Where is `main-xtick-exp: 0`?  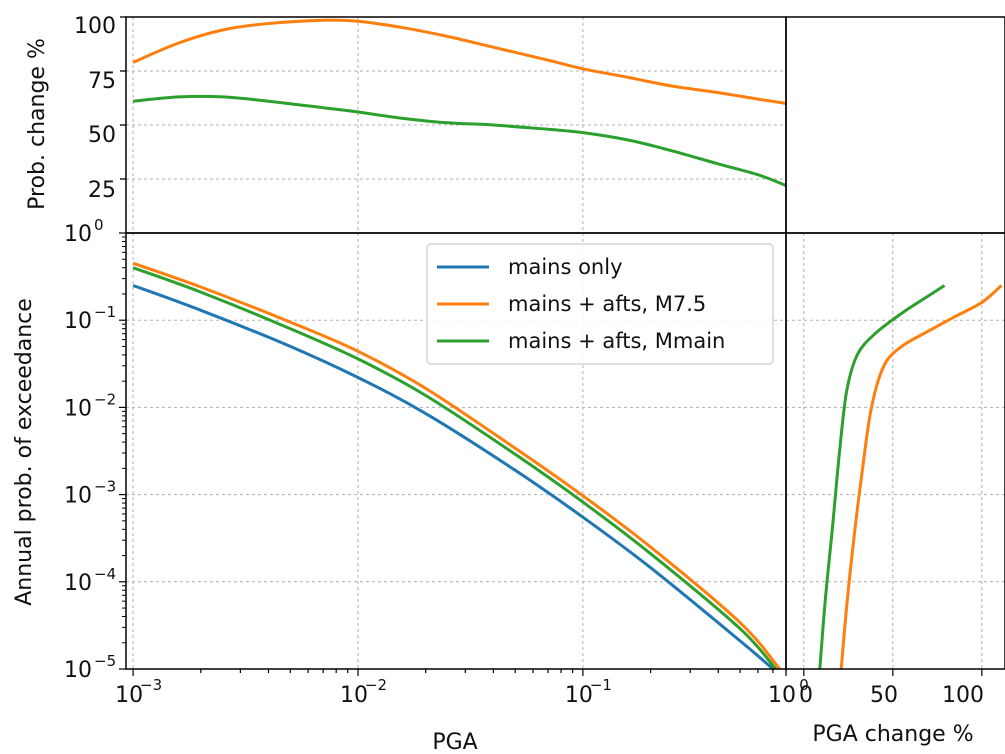
main-xtick-exp: 0 is located at coordinates (804, 685).